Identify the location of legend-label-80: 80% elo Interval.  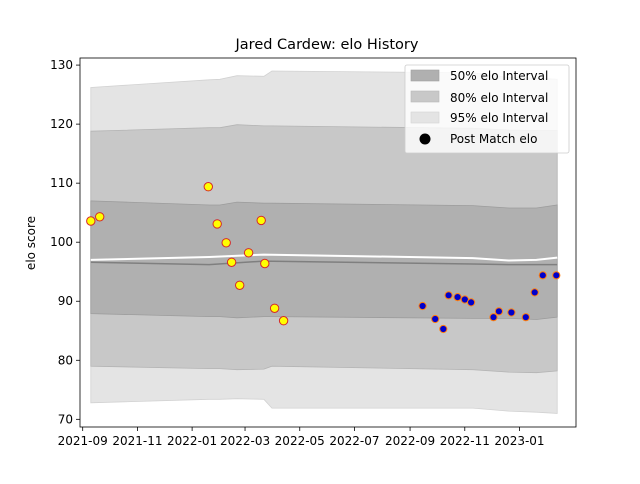
(499, 98).